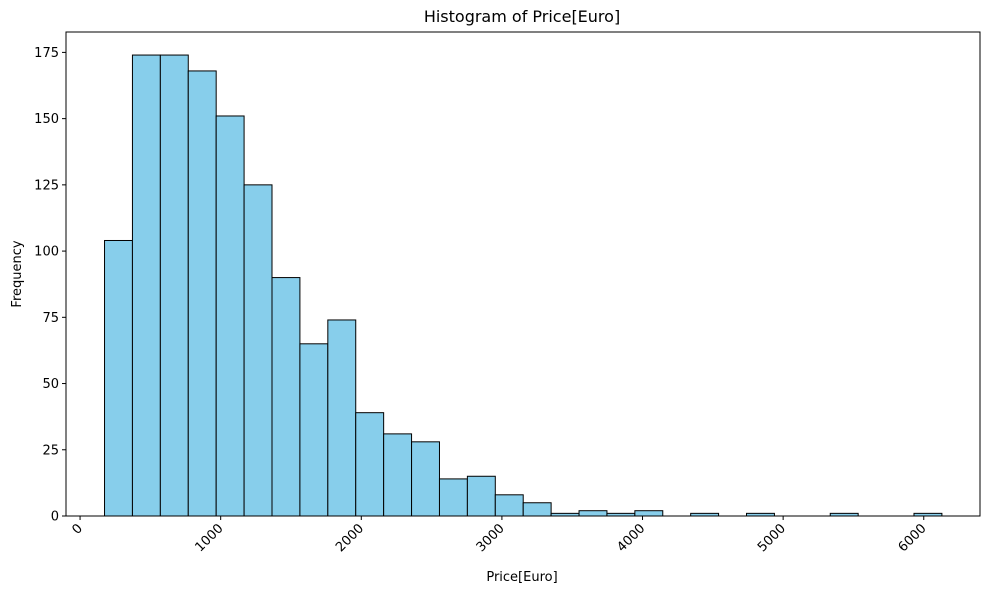  I want to click on x-tick-label: 6000, so click(913, 538).